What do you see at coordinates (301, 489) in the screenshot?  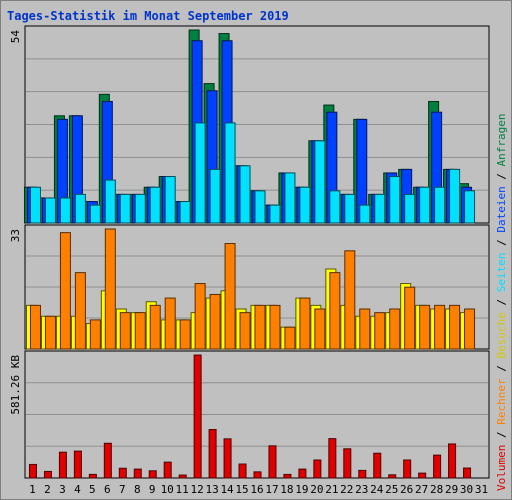 I see `x-tick-label-19: 19` at bounding box center [301, 489].